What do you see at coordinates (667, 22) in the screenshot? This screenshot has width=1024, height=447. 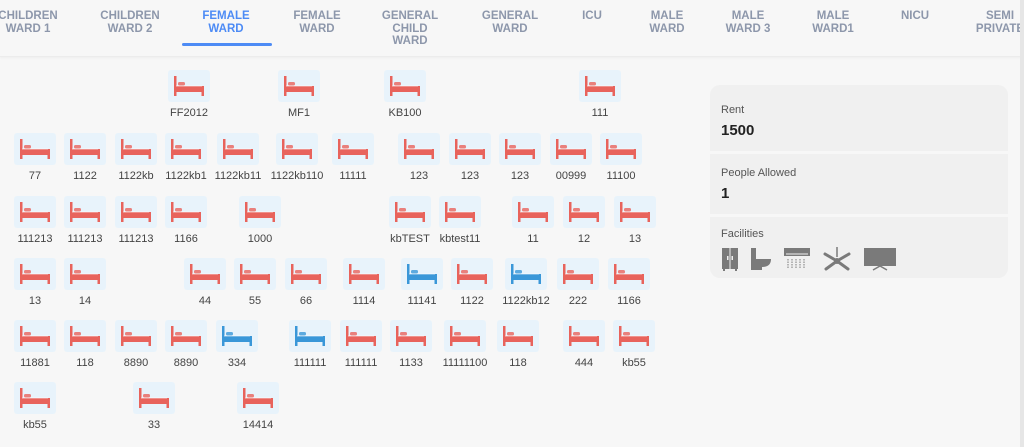 I see `tab-male-ward: MALE WARD` at bounding box center [667, 22].